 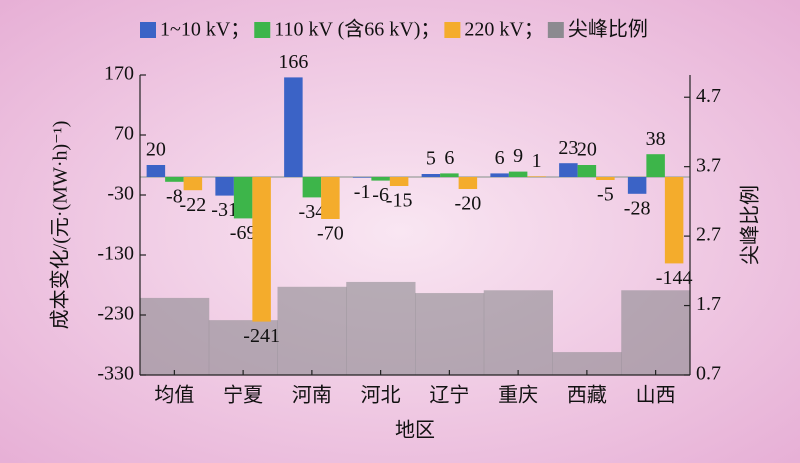 I want to click on y2-tick-label: 0.7, so click(x=708, y=374).